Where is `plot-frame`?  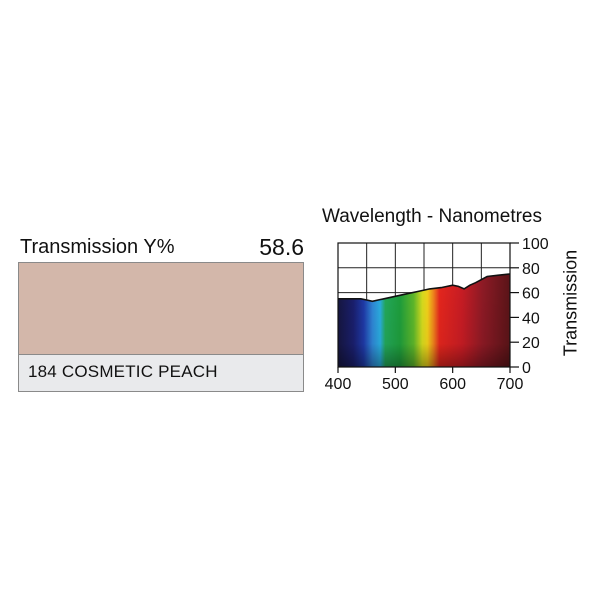 plot-frame is located at coordinates (424, 305).